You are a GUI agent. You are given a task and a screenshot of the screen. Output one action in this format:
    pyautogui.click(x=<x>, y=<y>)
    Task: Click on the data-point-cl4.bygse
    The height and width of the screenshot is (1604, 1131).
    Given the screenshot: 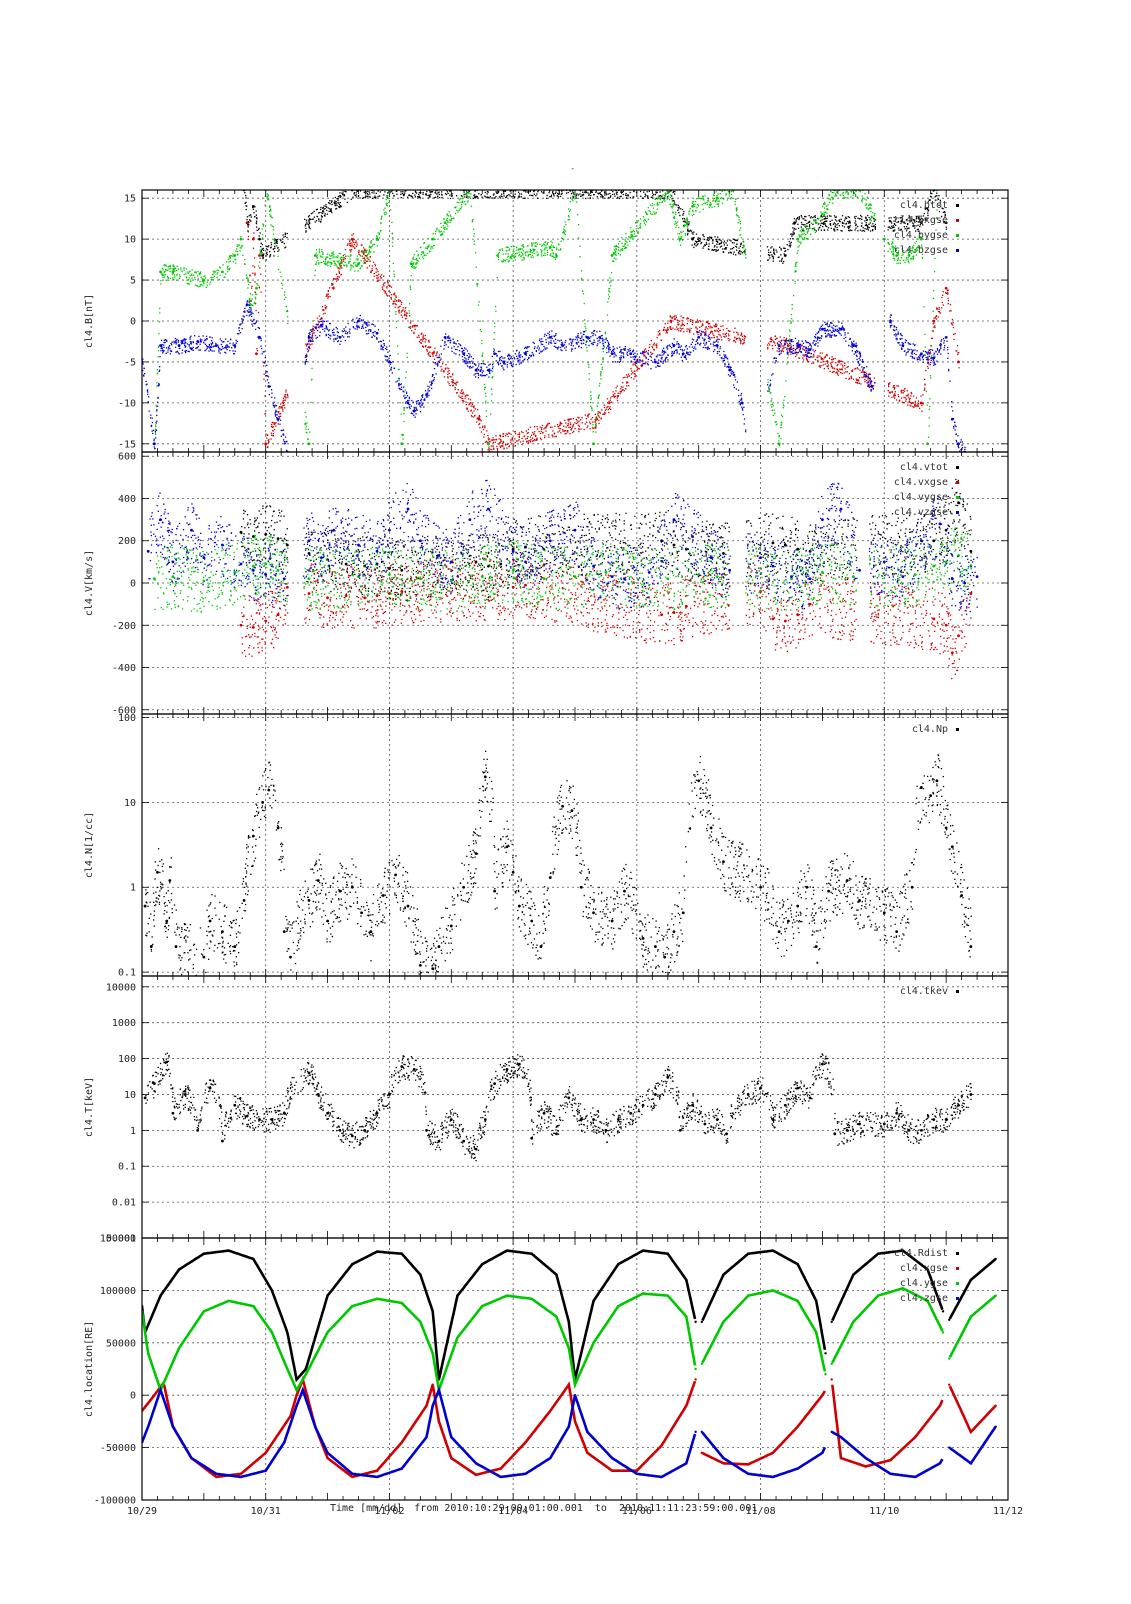 What is the action you would take?
    pyautogui.click(x=717, y=198)
    